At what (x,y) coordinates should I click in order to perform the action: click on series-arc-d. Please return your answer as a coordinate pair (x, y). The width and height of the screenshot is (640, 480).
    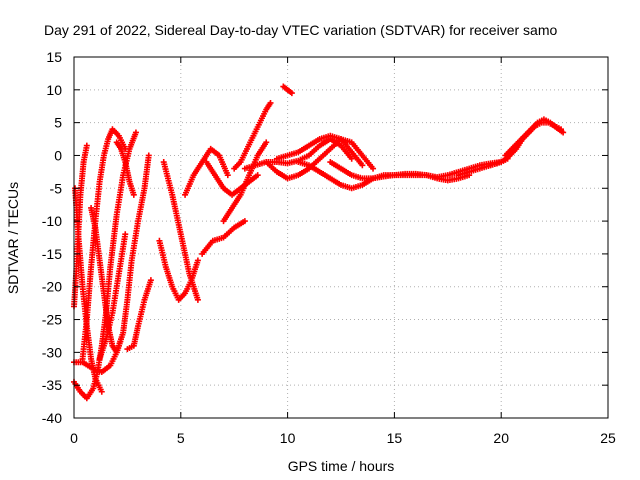
    Looking at the image, I should click on (104, 244).